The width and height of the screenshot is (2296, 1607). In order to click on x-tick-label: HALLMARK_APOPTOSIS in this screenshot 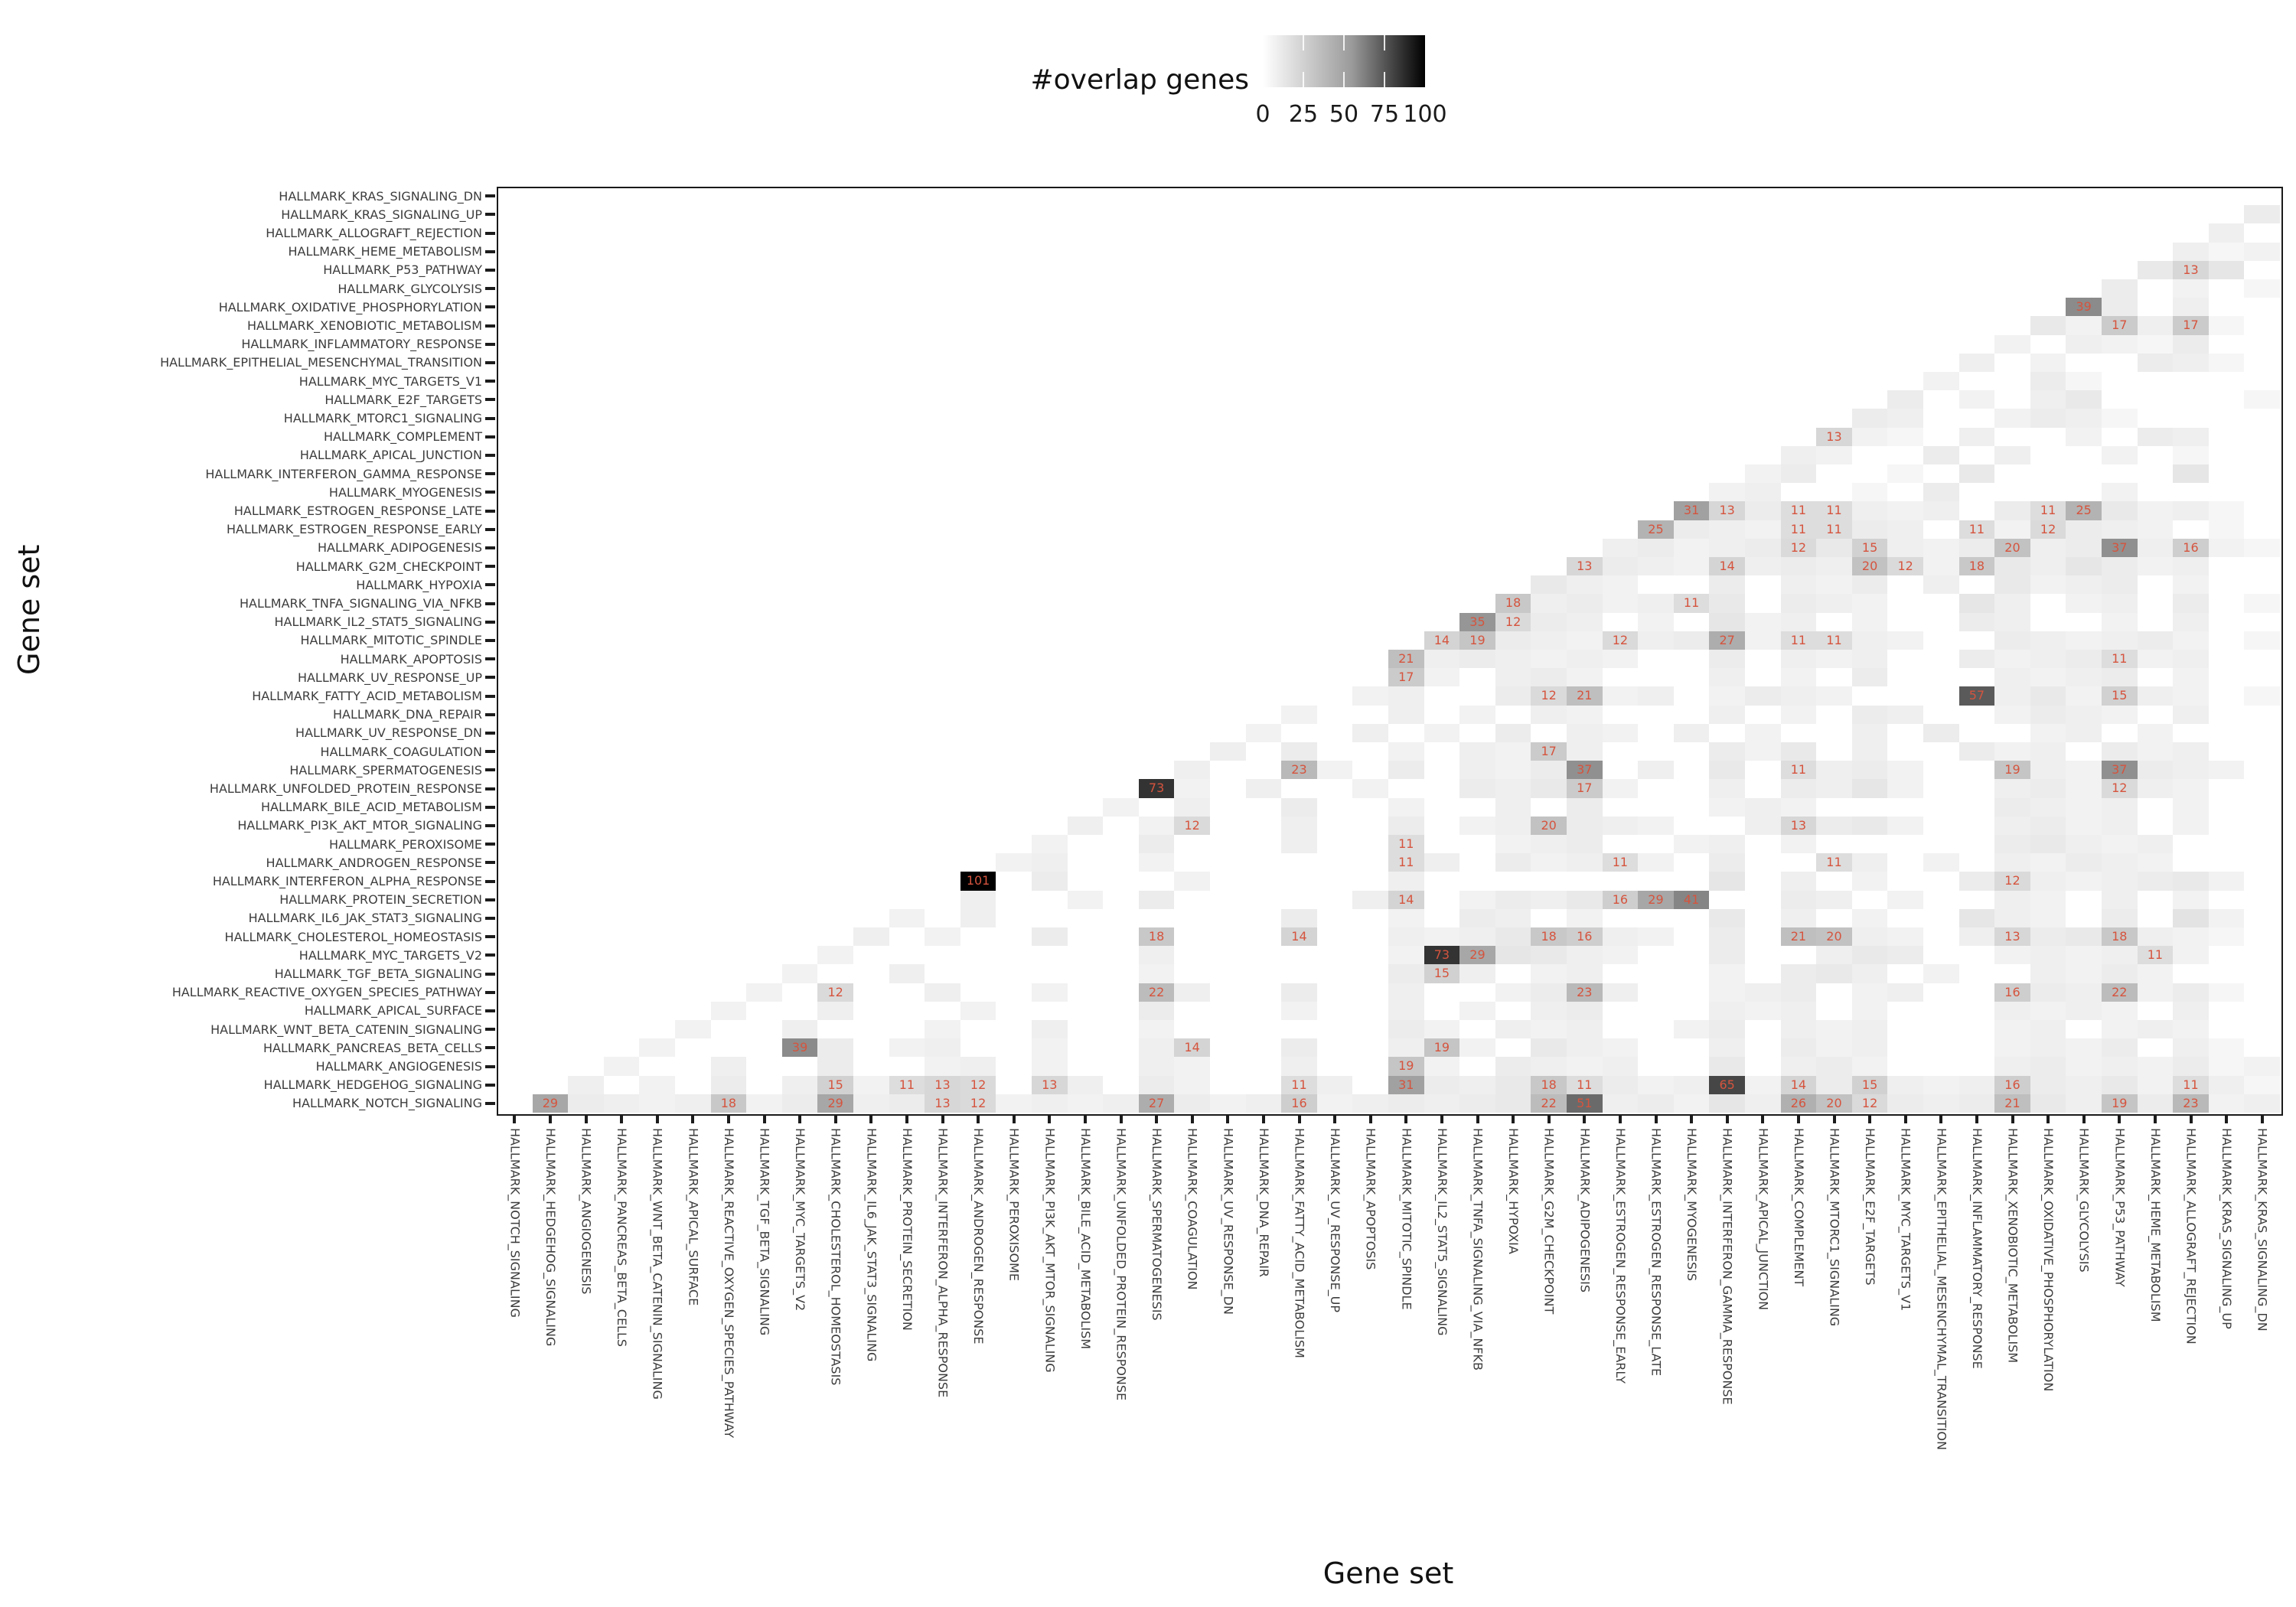, I will do `click(1370, 1199)`.